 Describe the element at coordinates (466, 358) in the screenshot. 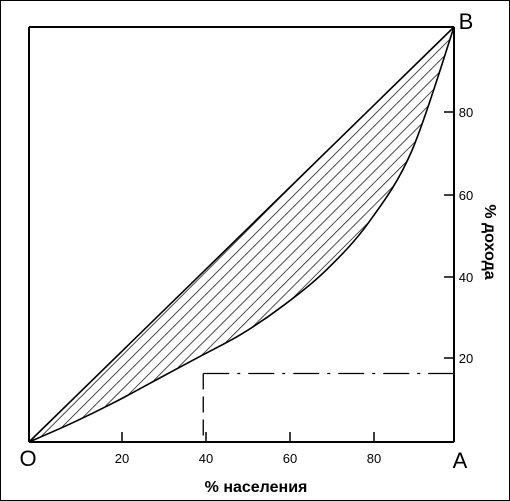

I see `y-tick-label-20: 20` at that location.